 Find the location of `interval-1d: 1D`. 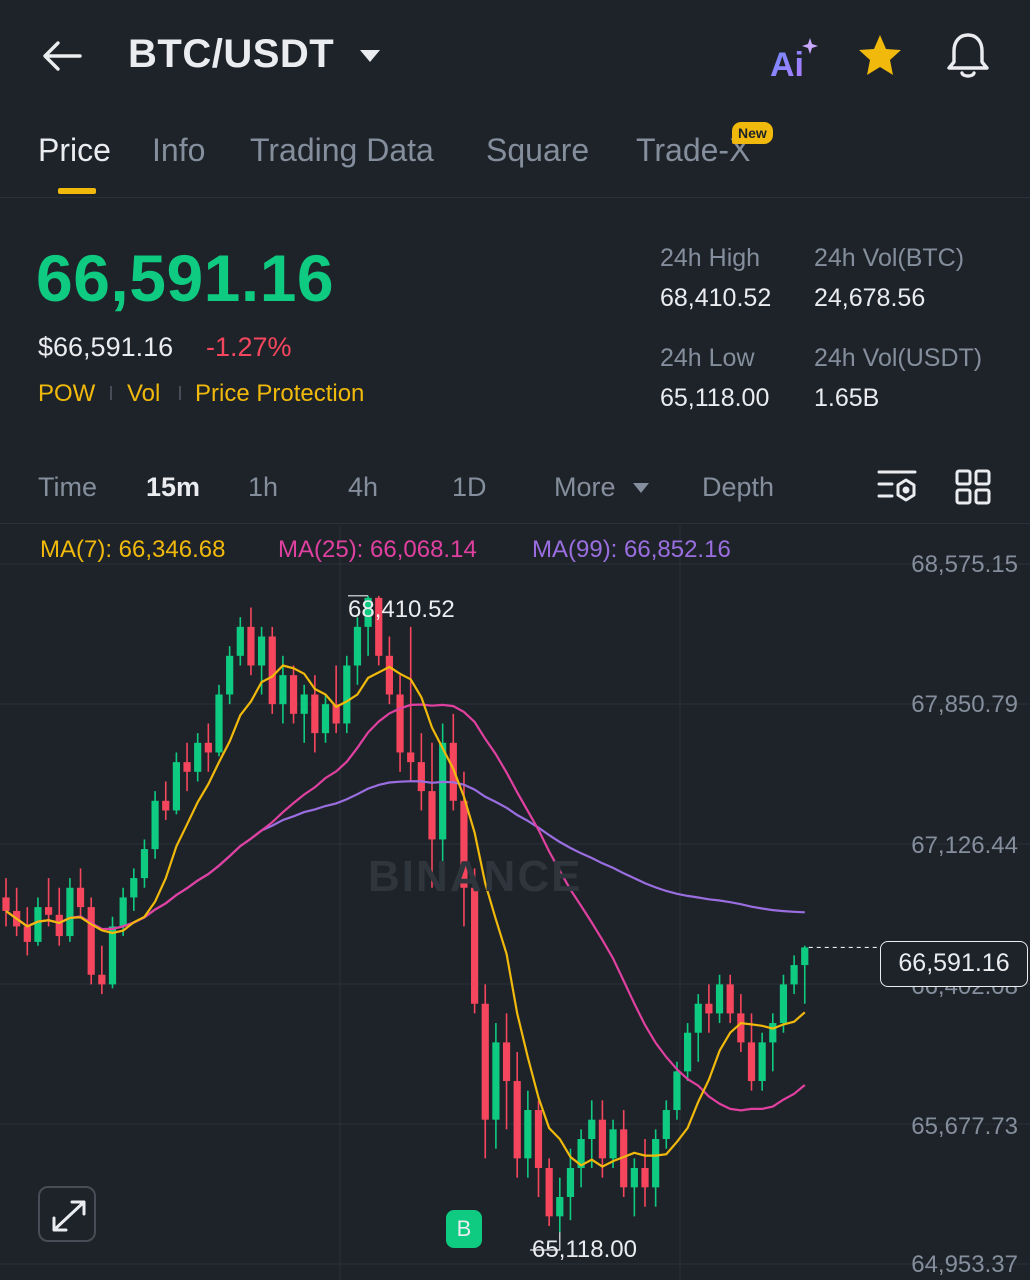

interval-1d: 1D is located at coordinates (469, 487).